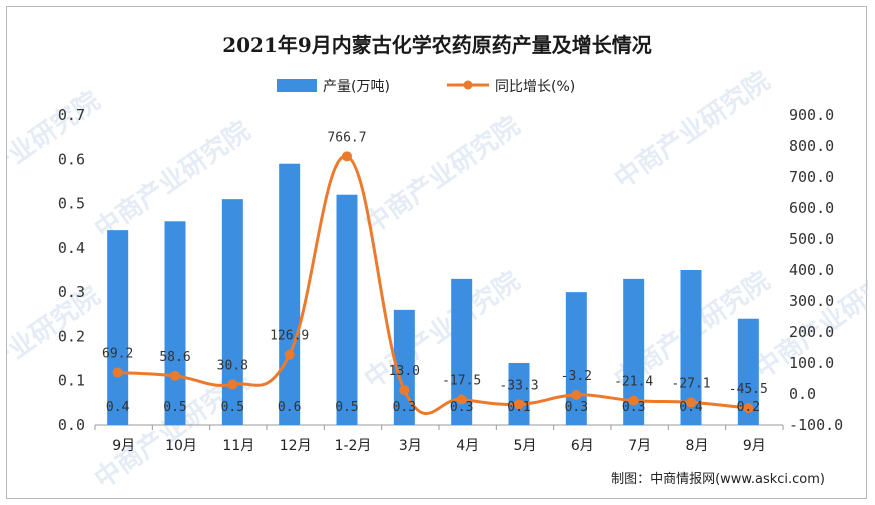  Describe the element at coordinates (811, 332) in the screenshot. I see `y-right-tick-label: 200.0` at that location.